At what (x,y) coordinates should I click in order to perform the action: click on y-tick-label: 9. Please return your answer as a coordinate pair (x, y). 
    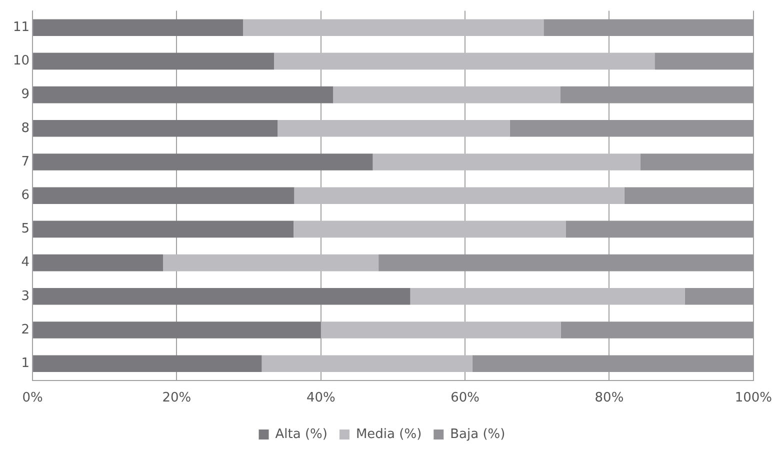
    Looking at the image, I should click on (25, 94).